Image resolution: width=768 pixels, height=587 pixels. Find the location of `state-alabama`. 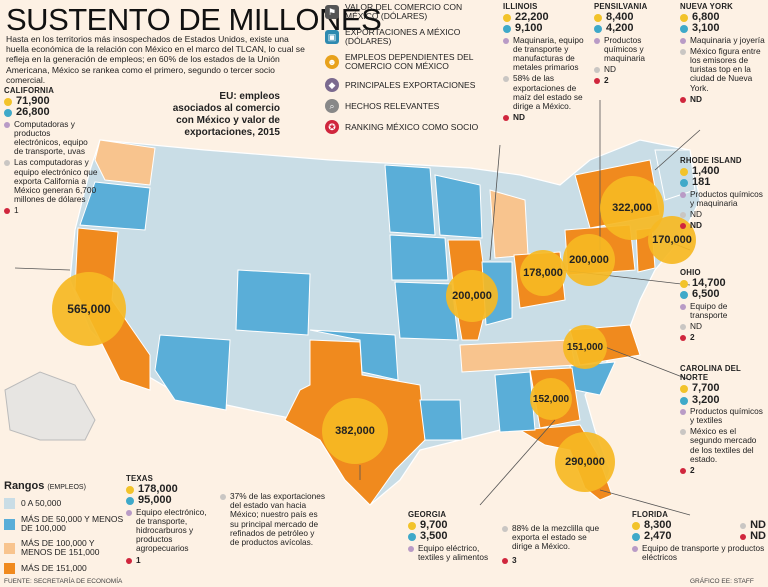

state-alabama is located at coordinates (515, 402).